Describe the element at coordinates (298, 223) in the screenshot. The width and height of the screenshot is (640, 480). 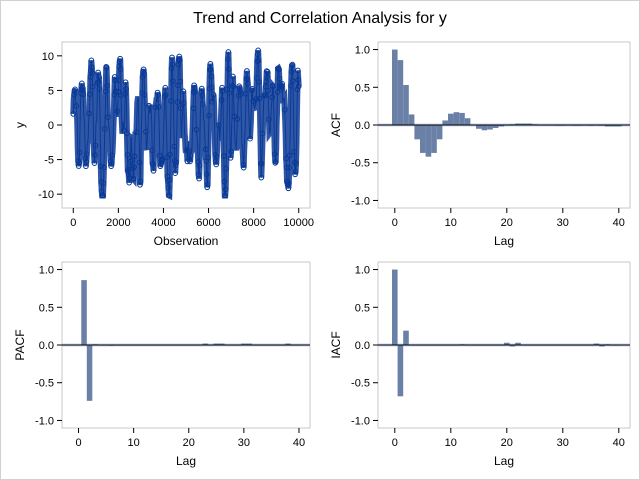
I see `series-x-tick-label: 10000` at that location.